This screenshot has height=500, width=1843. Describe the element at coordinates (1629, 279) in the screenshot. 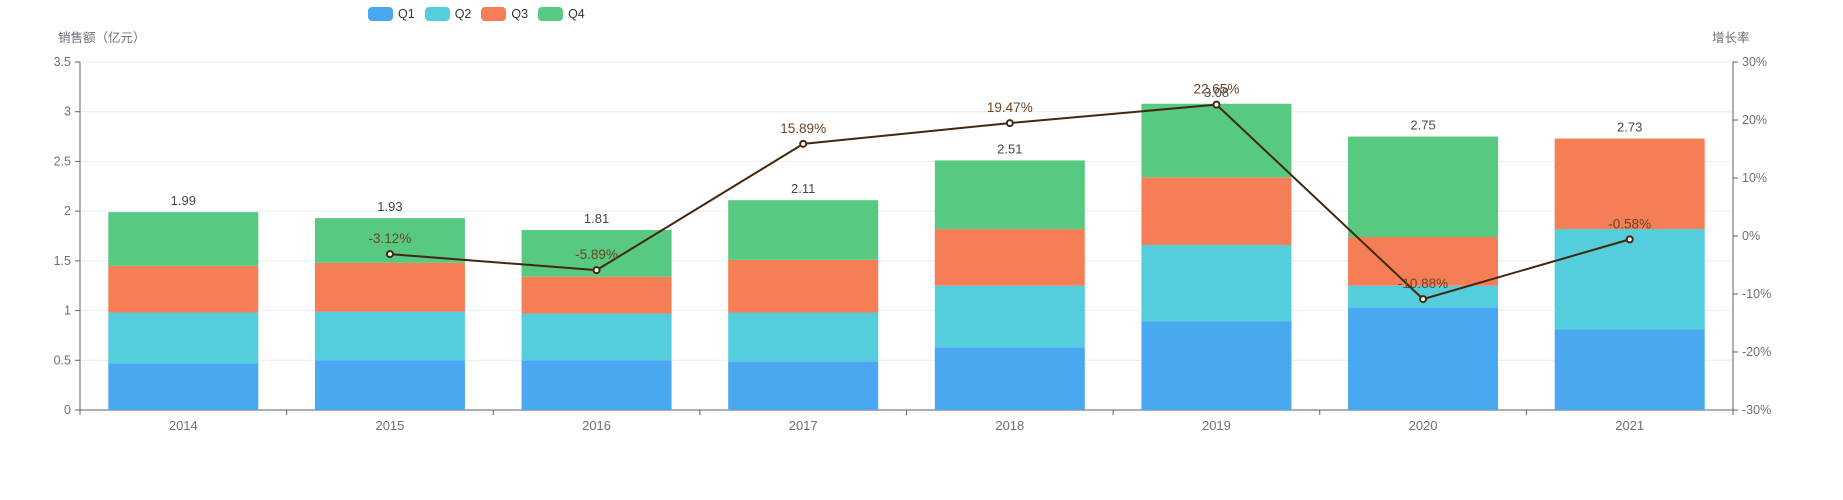

I see `bar-segment-2021-q2` at that location.